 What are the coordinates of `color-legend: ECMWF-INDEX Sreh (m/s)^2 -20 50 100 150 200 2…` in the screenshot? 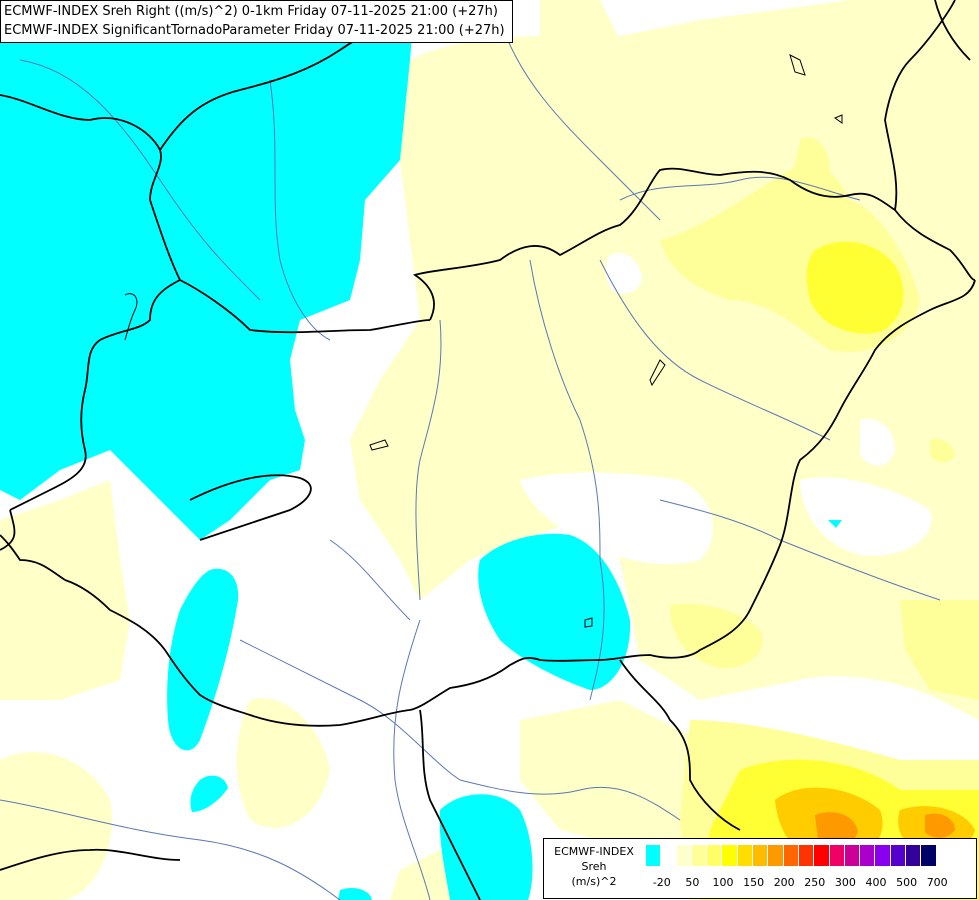 It's located at (760, 868).